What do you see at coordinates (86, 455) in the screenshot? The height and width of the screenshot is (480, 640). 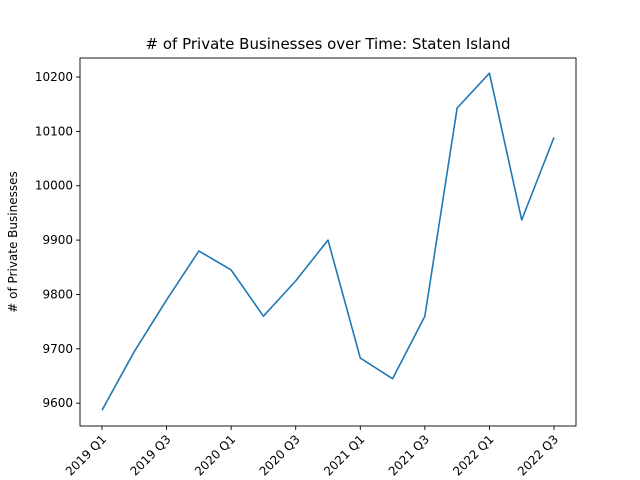 I see `x-tick-label: 2019 Q1` at bounding box center [86, 455].